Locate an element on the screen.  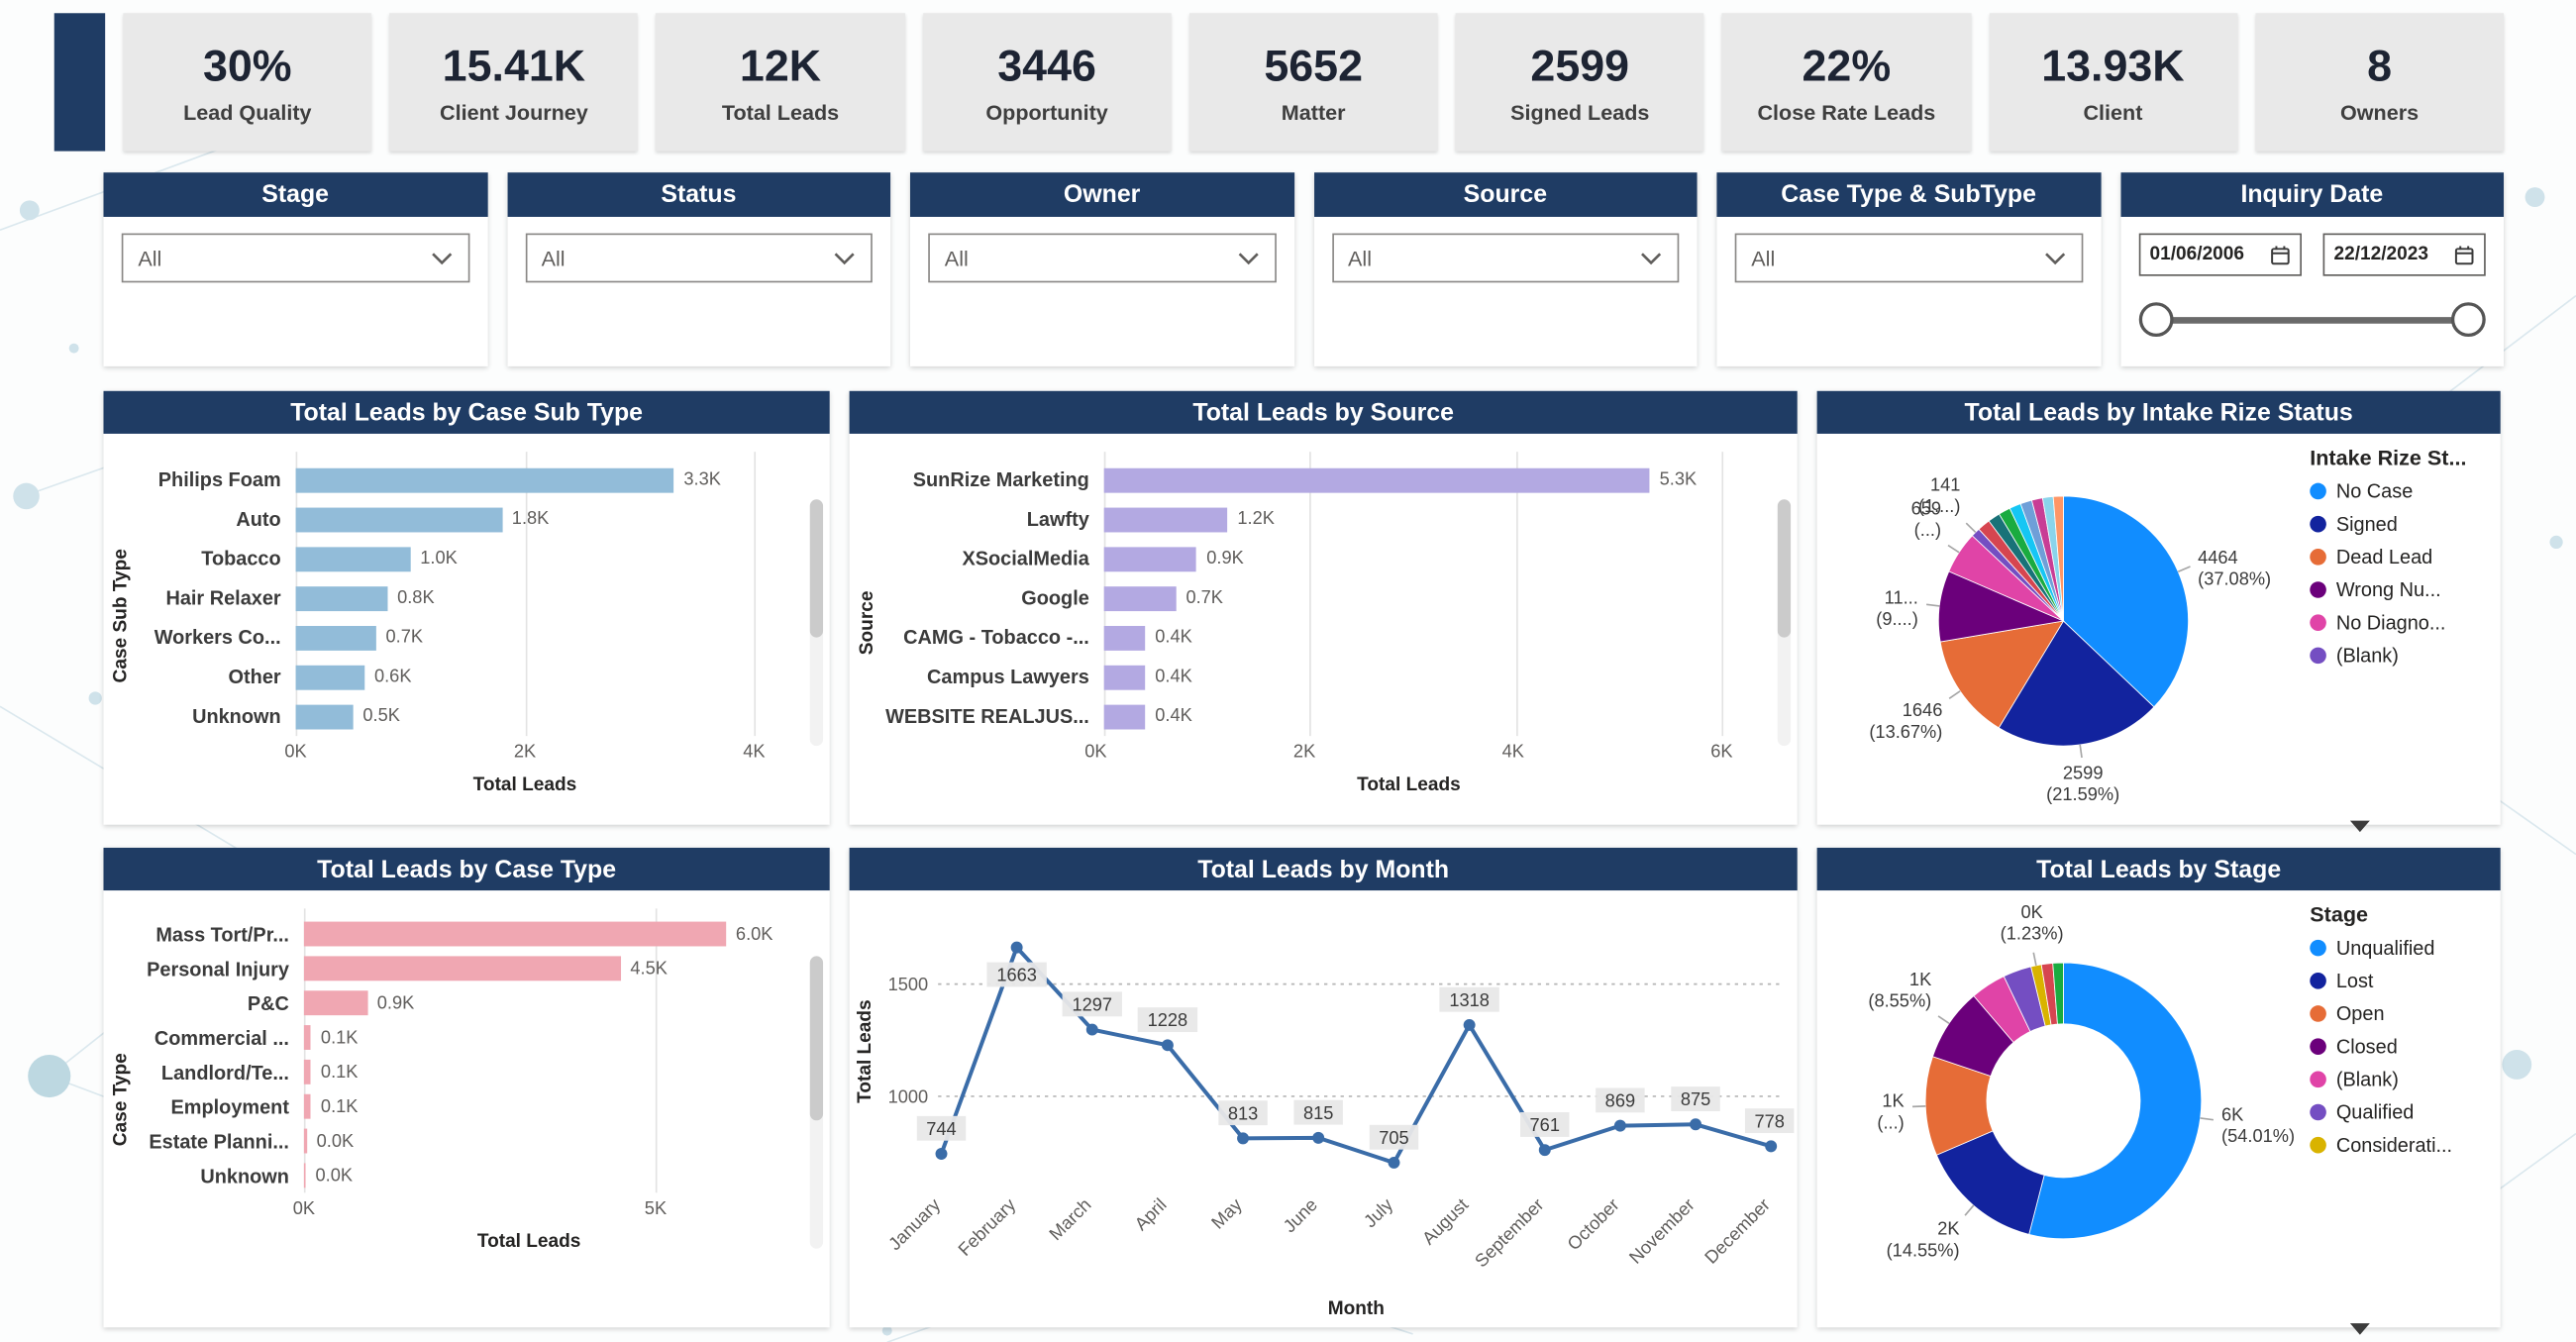
date-range-slider is located at coordinates (2311, 321).